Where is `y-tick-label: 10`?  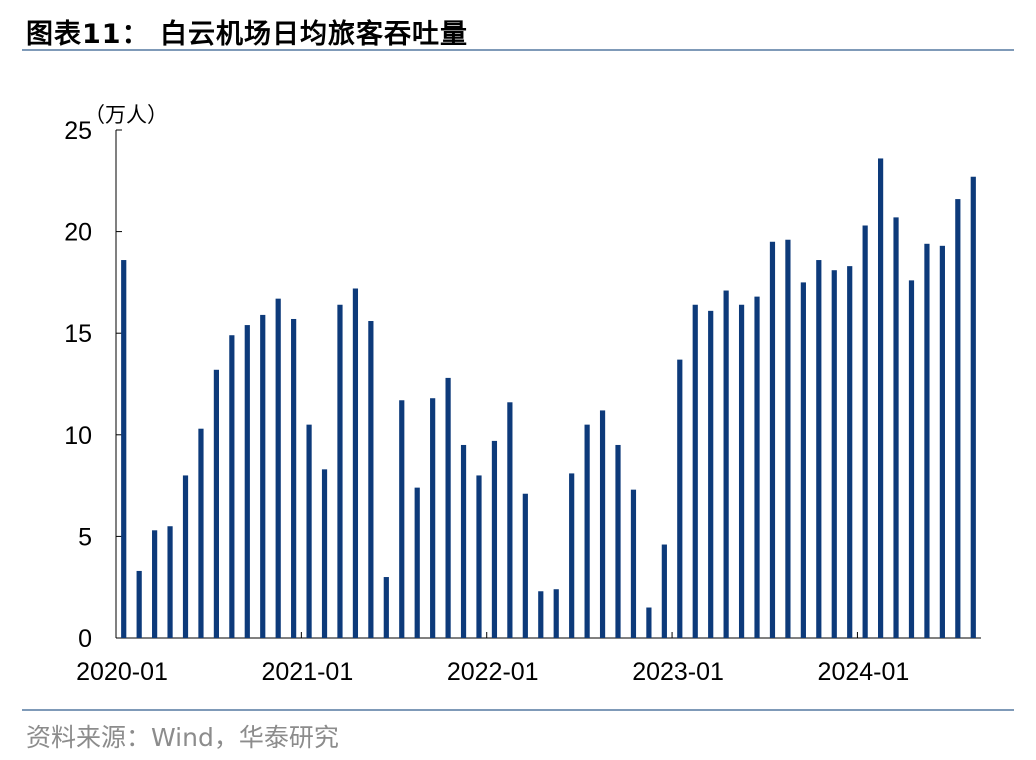
y-tick-label: 10 is located at coordinates (78, 436).